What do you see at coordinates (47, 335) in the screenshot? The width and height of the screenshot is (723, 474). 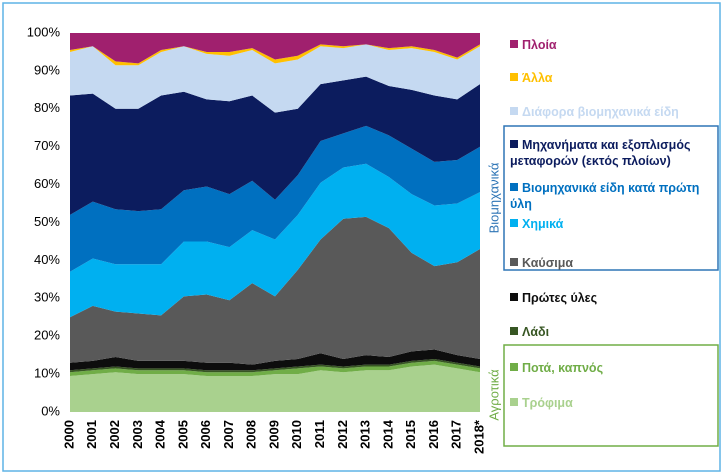 I see `y-tick-label: 20%` at bounding box center [47, 335].